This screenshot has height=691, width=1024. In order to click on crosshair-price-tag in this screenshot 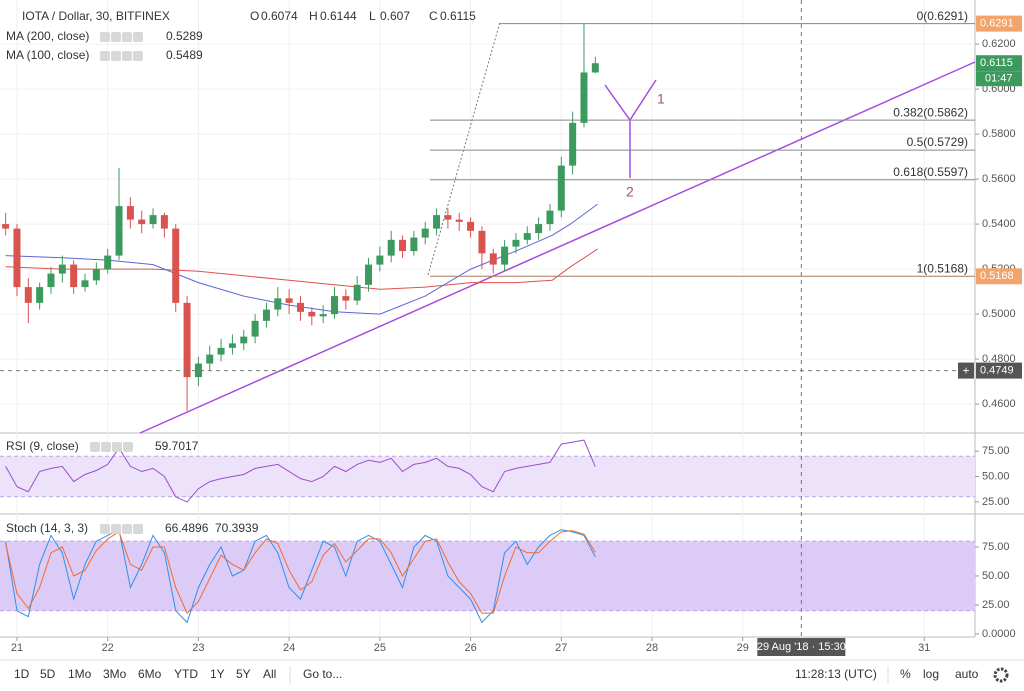, I will do `click(999, 370)`.